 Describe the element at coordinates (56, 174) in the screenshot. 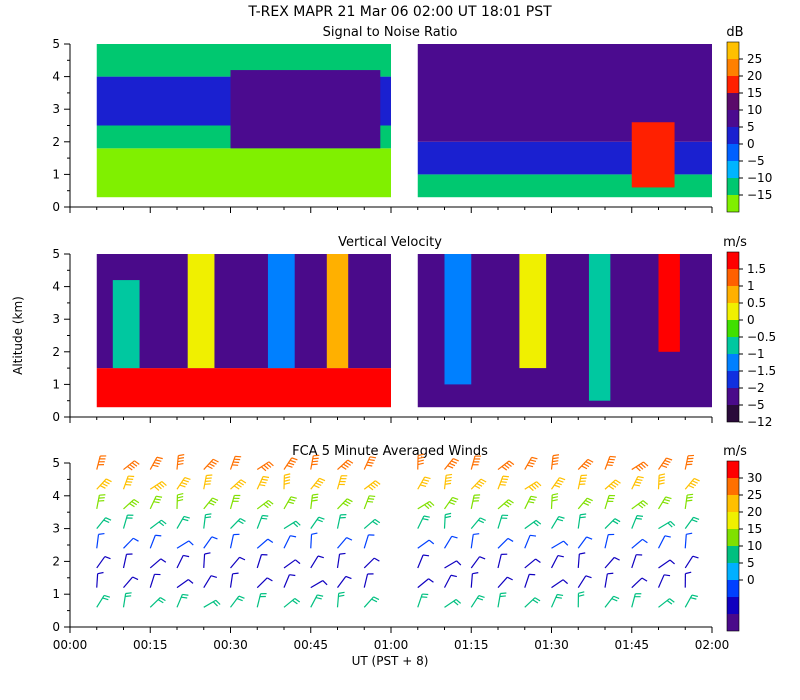

I see `snr-ytick-label: 1` at that location.